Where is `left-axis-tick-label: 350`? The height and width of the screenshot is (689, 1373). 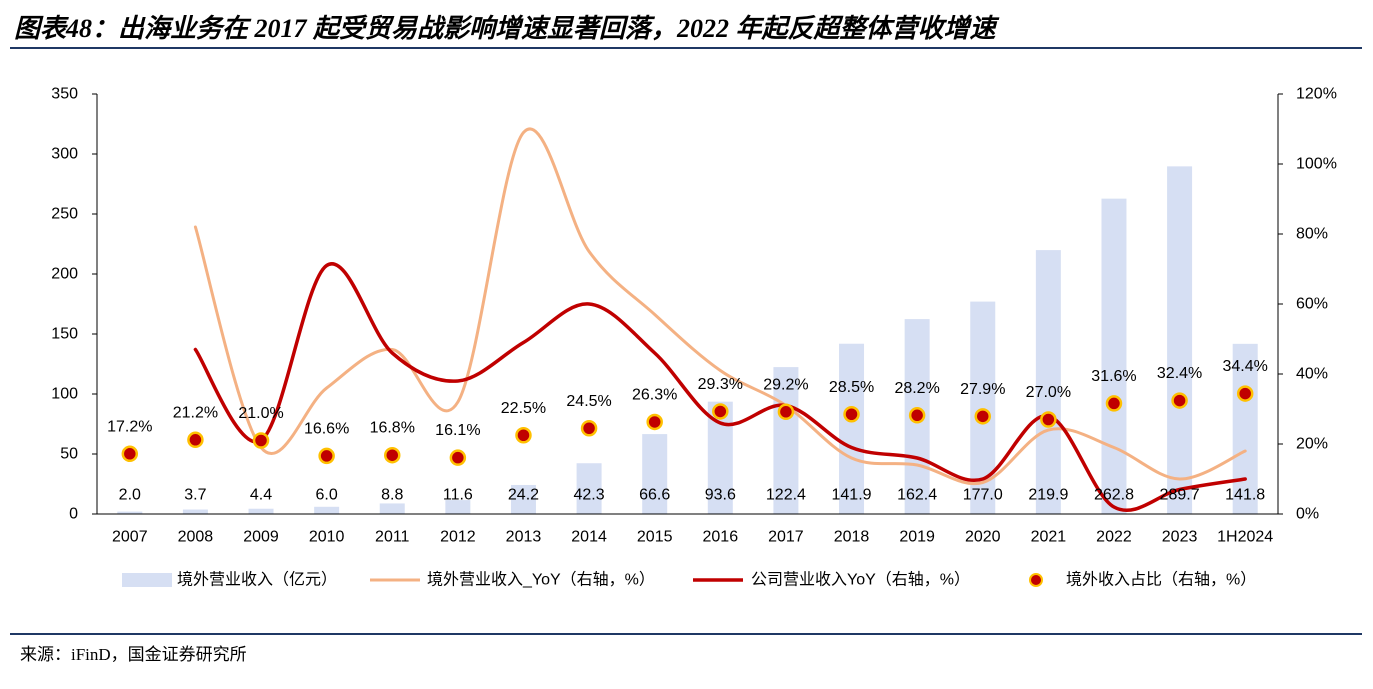
left-axis-tick-label: 350 is located at coordinates (64, 94).